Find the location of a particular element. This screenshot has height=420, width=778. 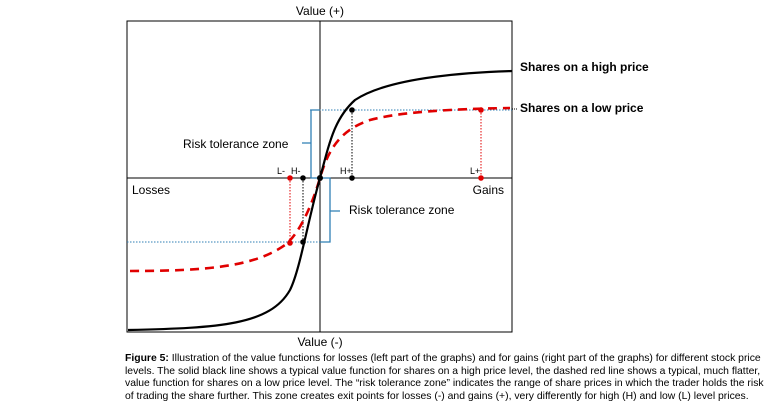

risk-zone-label-upper: Risk tolerance zone is located at coordinates (236, 144).